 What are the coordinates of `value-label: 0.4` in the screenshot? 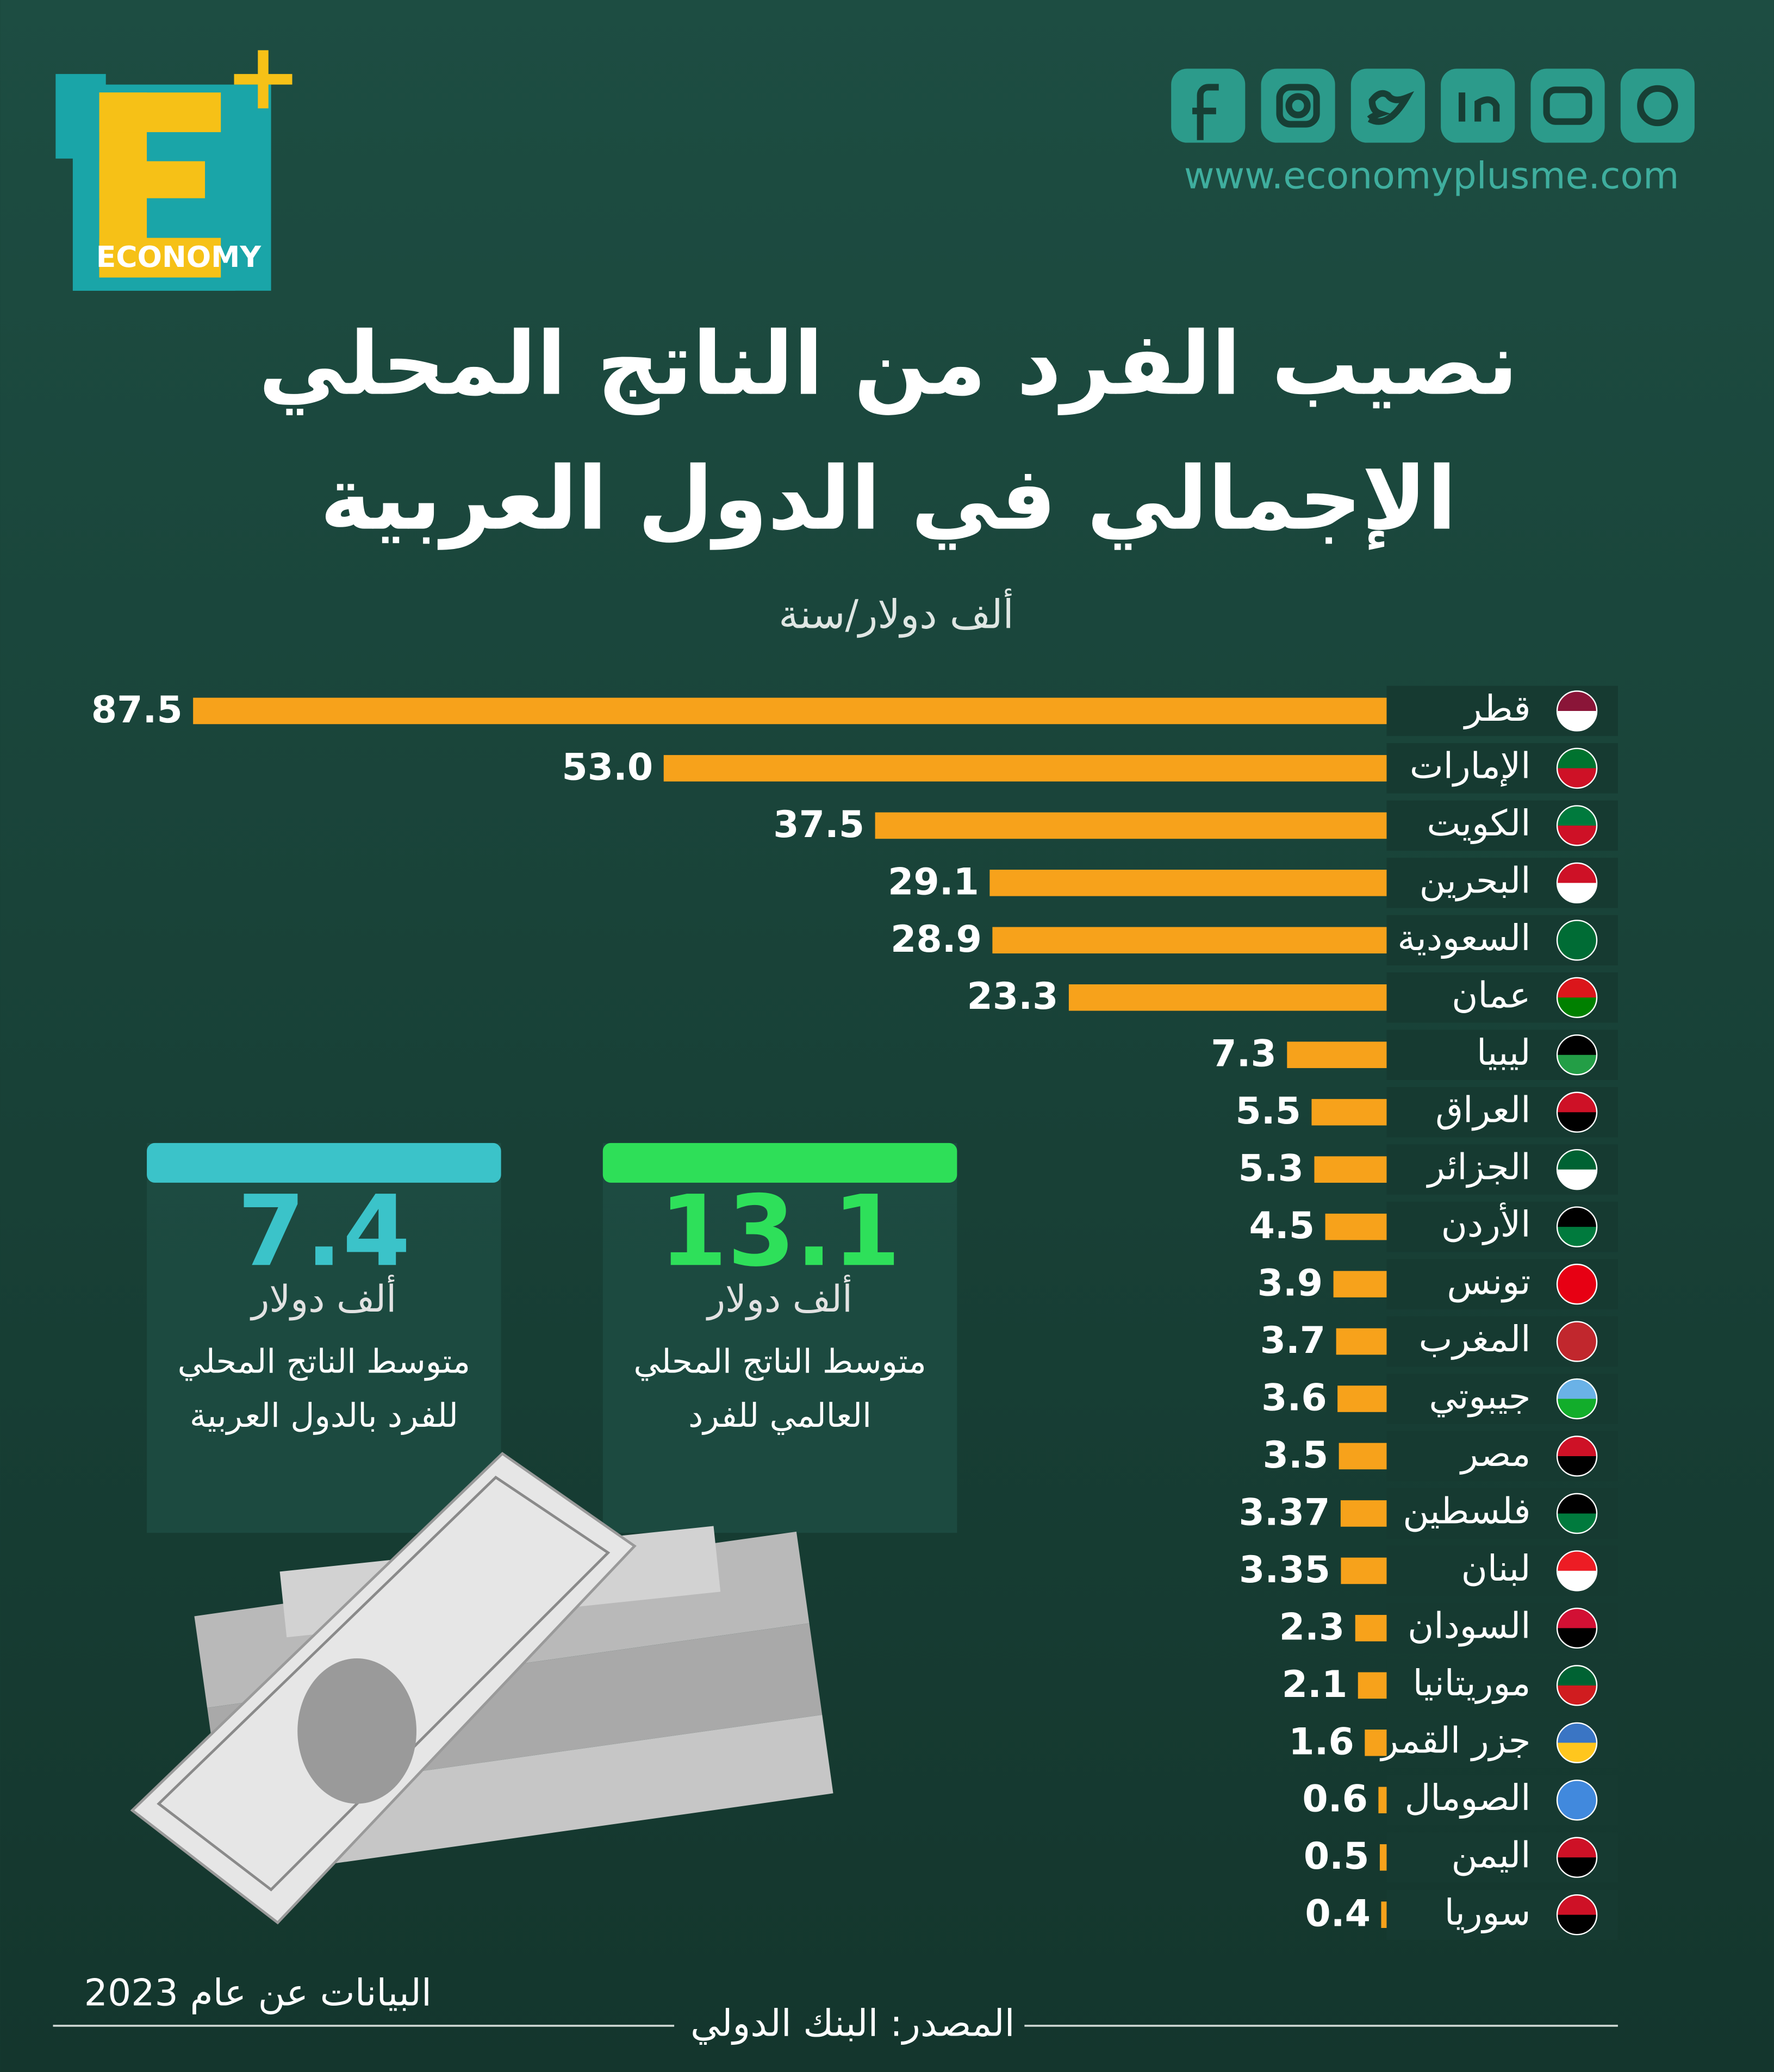 It's located at (1338, 1914).